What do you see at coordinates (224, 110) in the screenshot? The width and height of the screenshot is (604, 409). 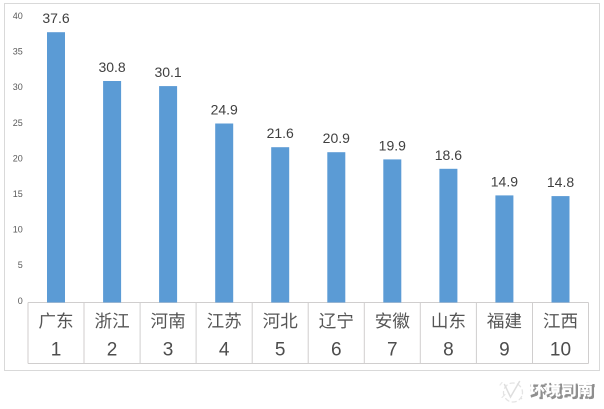 I see `svg-text: 24.9` at bounding box center [224, 110].